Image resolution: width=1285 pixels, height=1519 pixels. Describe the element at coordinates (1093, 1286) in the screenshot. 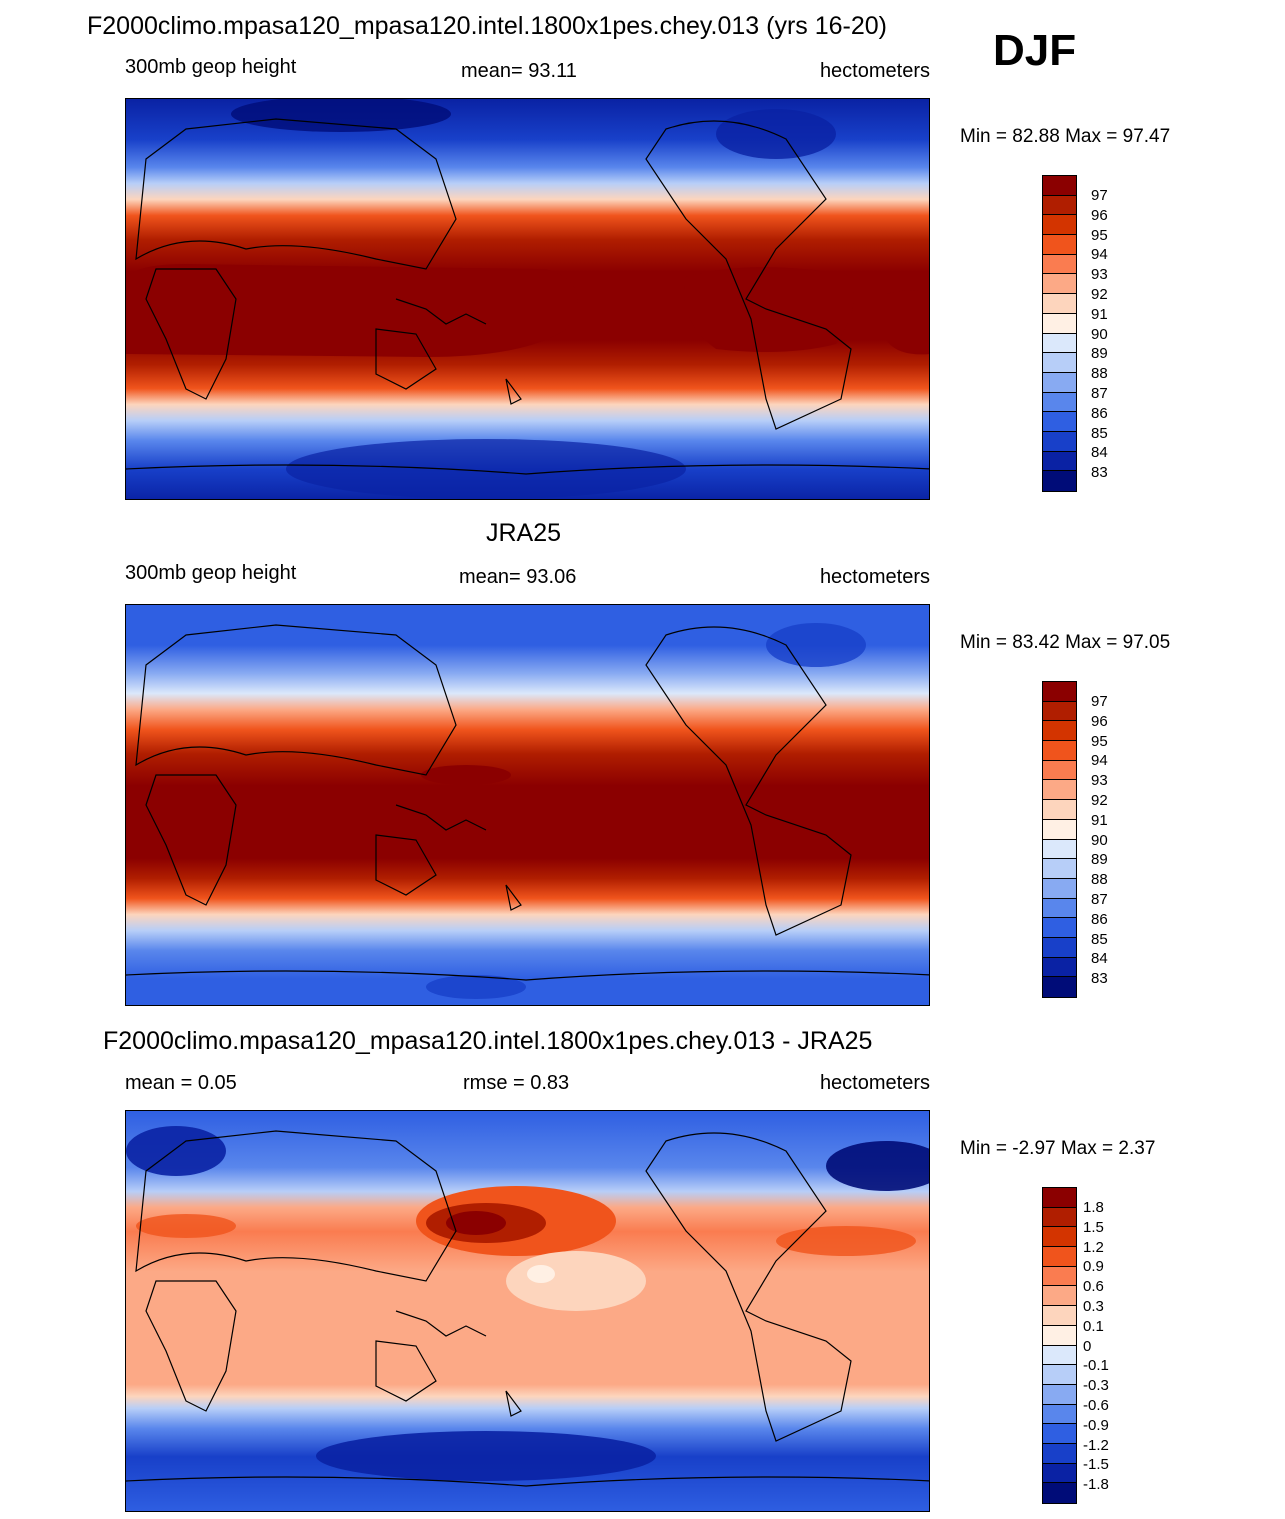

I see `colorbar-label: 0.6` at that location.